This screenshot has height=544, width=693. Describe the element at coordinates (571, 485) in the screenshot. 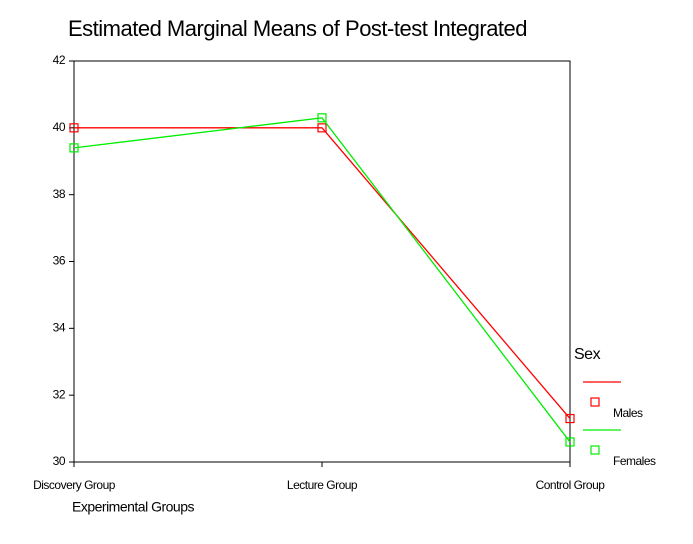

I see `x-tick-label: Control Group` at that location.